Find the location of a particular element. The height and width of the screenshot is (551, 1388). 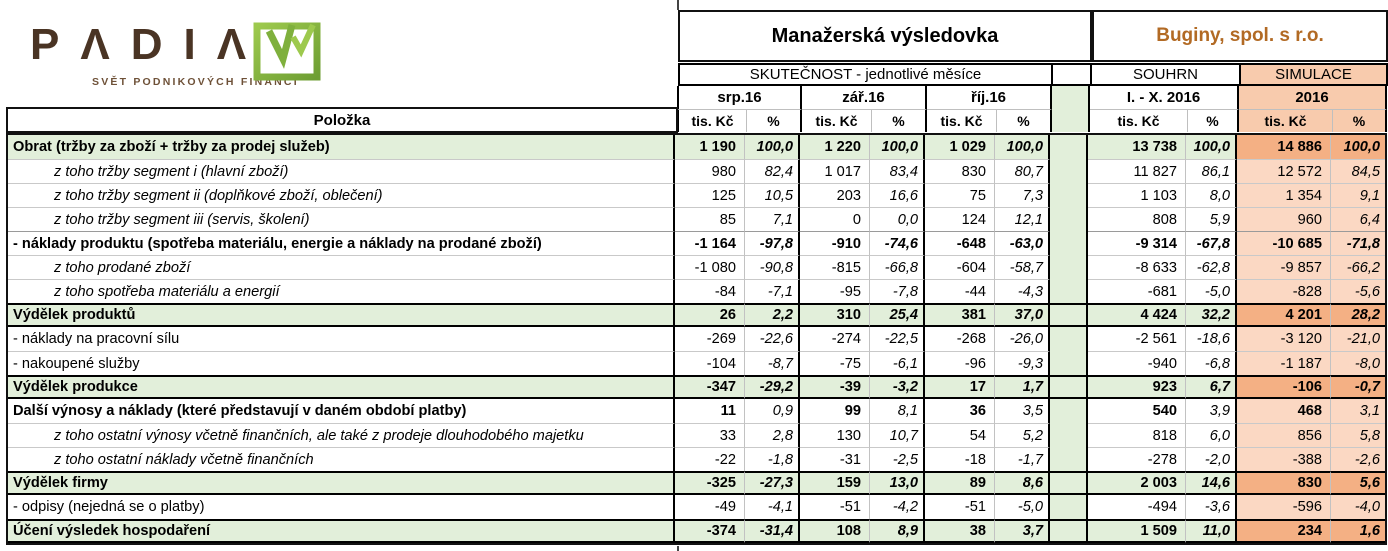

row-label: z toho prodané zboží is located at coordinates (341, 267).